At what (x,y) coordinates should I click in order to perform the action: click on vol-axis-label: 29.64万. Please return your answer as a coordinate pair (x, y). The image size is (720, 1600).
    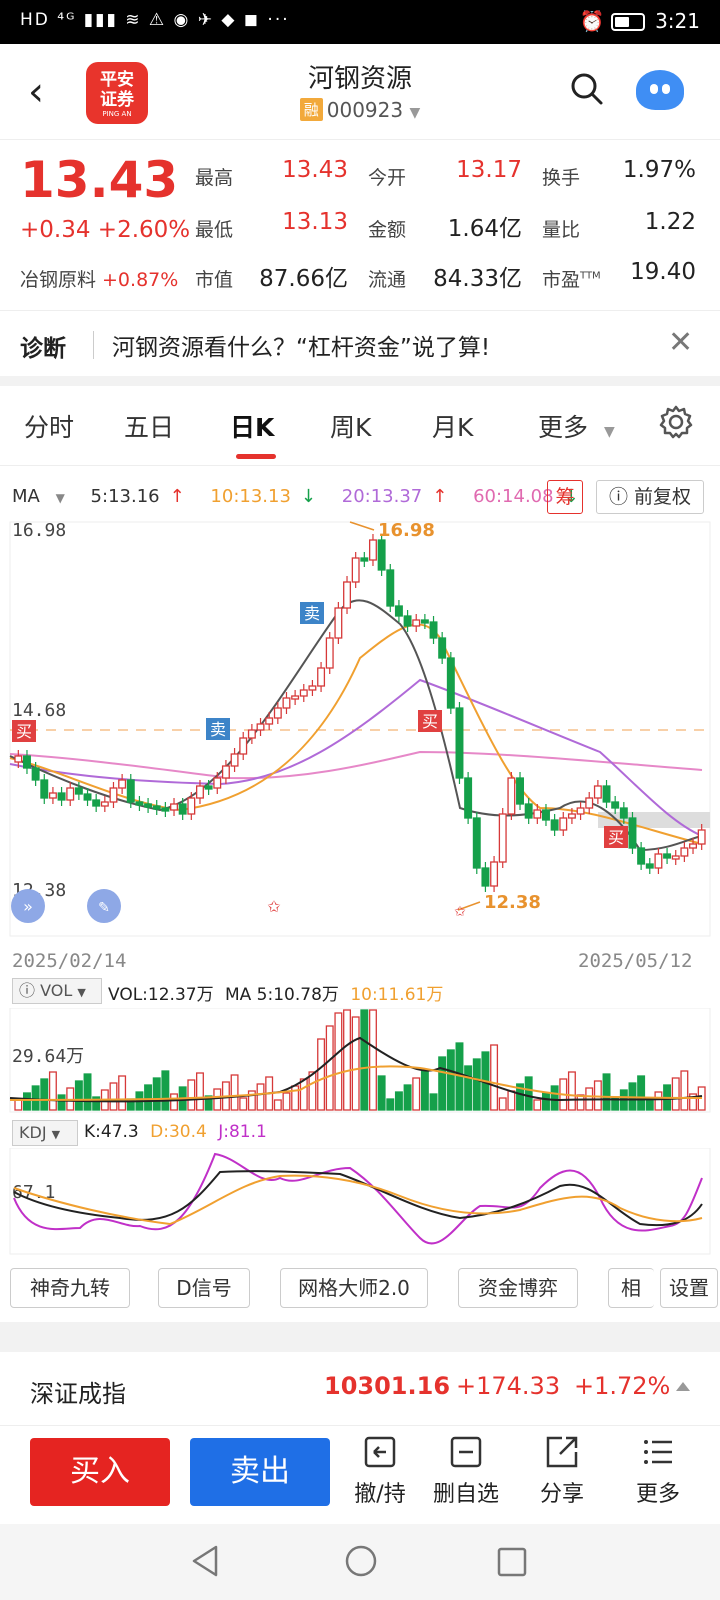
    Looking at the image, I should click on (48, 1056).